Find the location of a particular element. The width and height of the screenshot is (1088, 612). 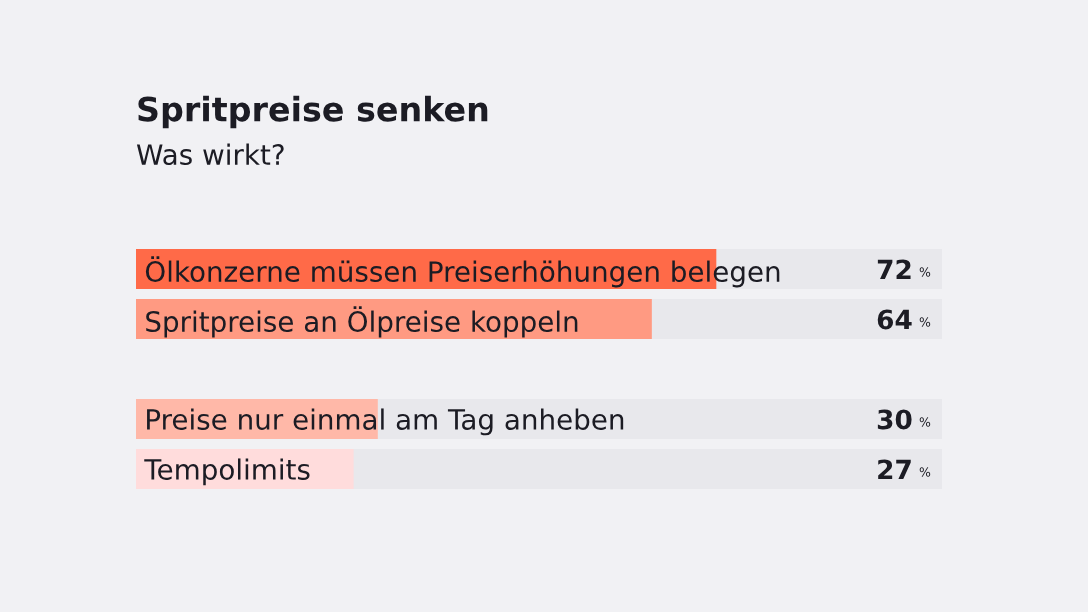

y-tick-label: Tempolimits is located at coordinates (227, 472).